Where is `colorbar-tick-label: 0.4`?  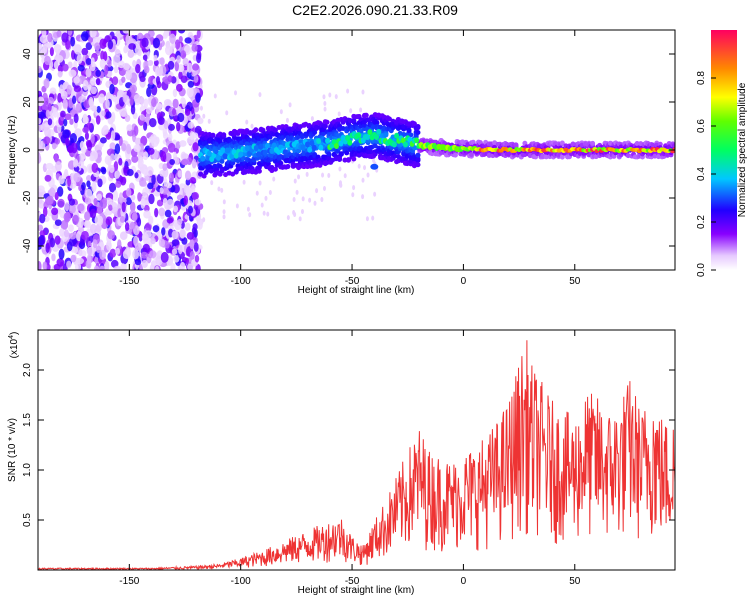 colorbar-tick-label: 0.4 is located at coordinates (701, 174).